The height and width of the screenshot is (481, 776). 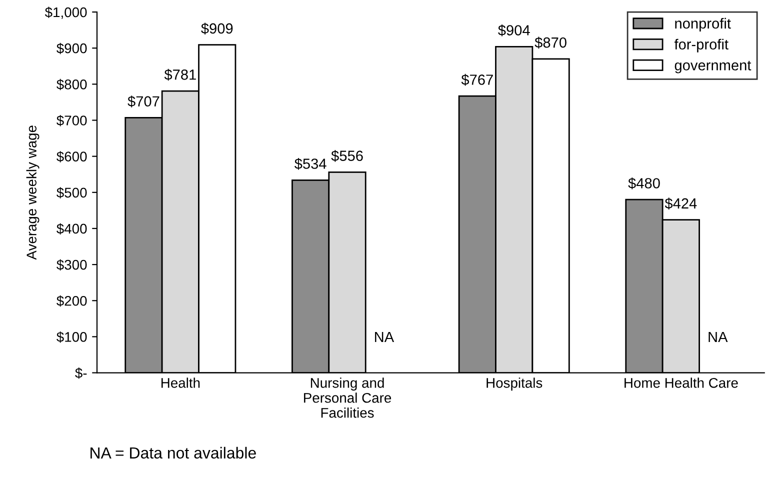 What do you see at coordinates (81, 373) in the screenshot?
I see `y-tick-label: $-` at bounding box center [81, 373].